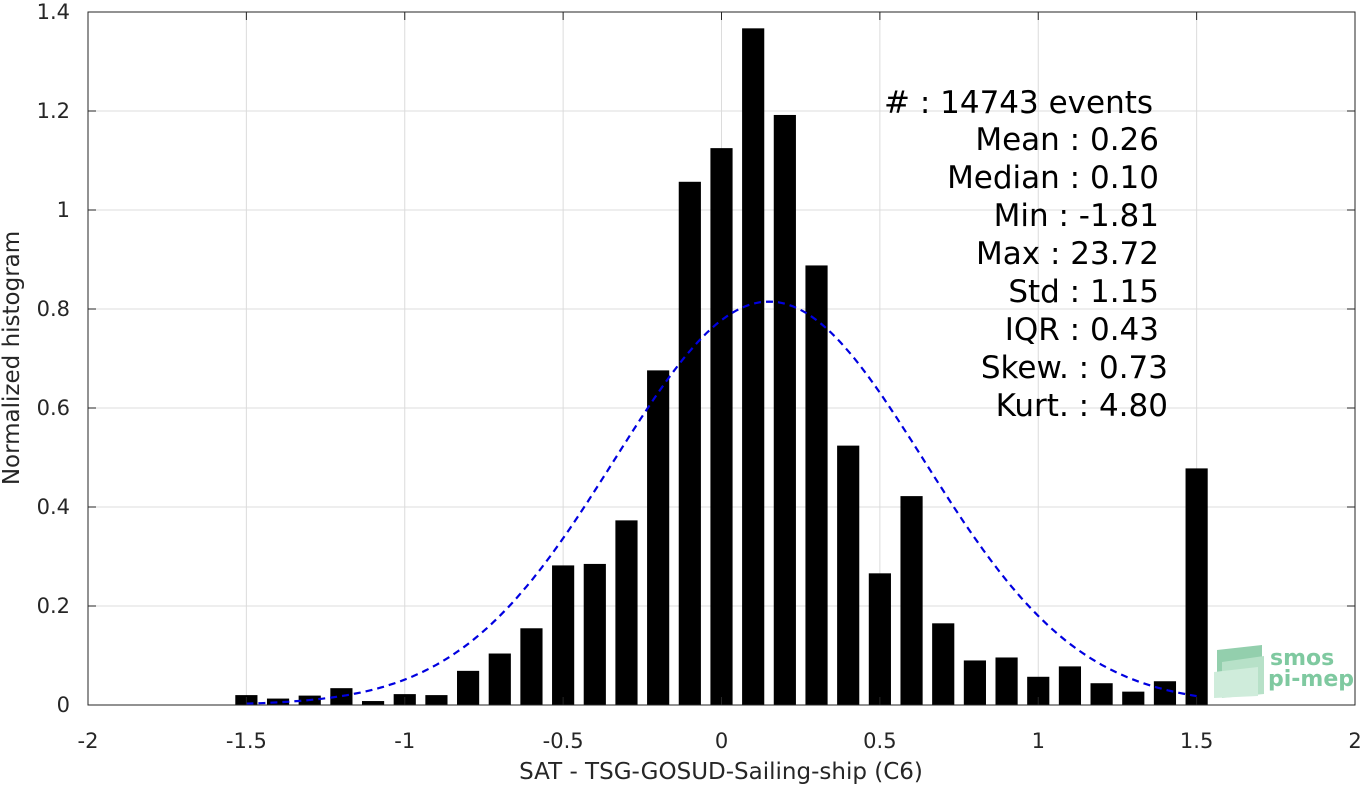  I want to click on x-tick-label: 1, so click(1038, 741).